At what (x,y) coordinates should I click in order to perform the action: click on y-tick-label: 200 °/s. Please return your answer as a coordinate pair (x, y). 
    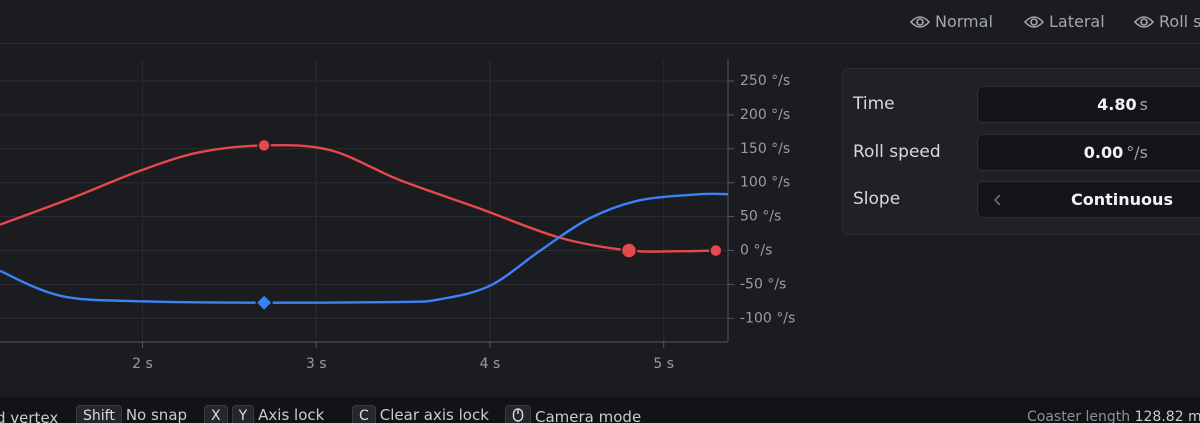
    Looking at the image, I should click on (765, 115).